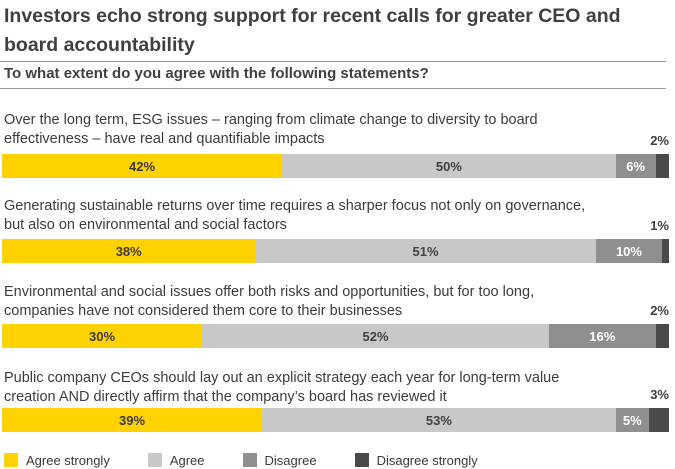 The width and height of the screenshot is (675, 469). I want to click on bar-segment-agree-1: 50%, so click(449, 166).